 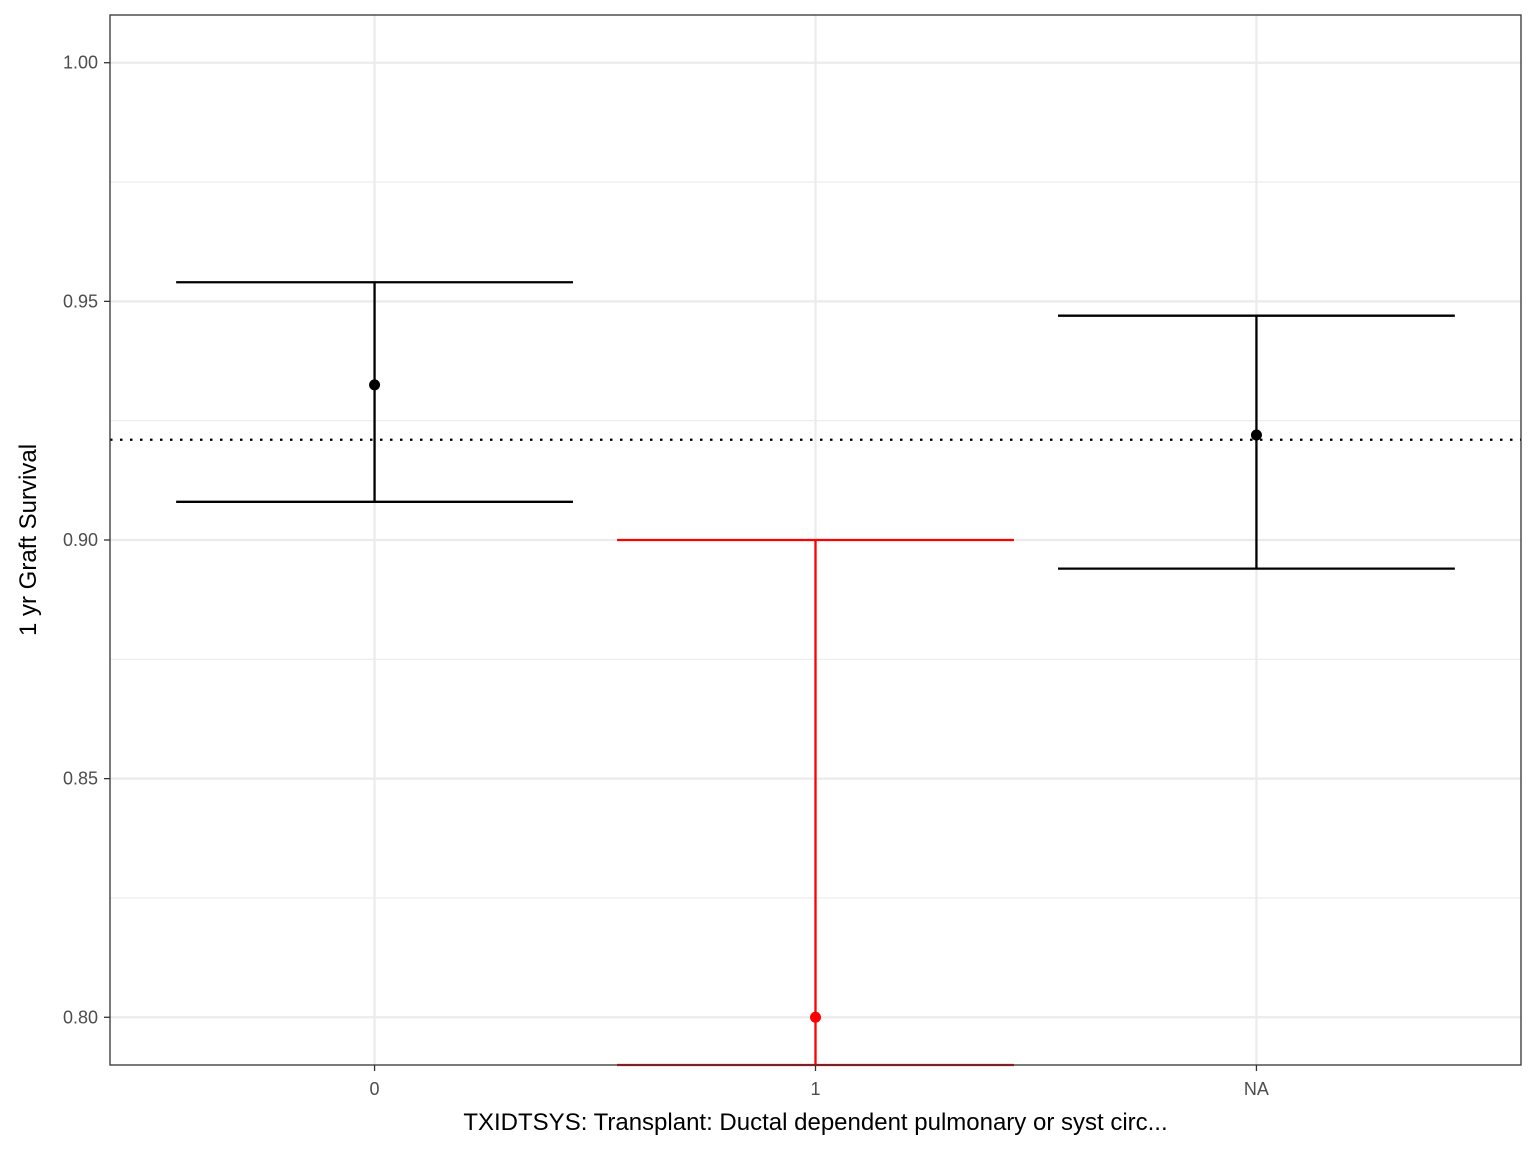 What do you see at coordinates (28, 540) in the screenshot?
I see `y-axis-title: 1 yr Graft Survival` at bounding box center [28, 540].